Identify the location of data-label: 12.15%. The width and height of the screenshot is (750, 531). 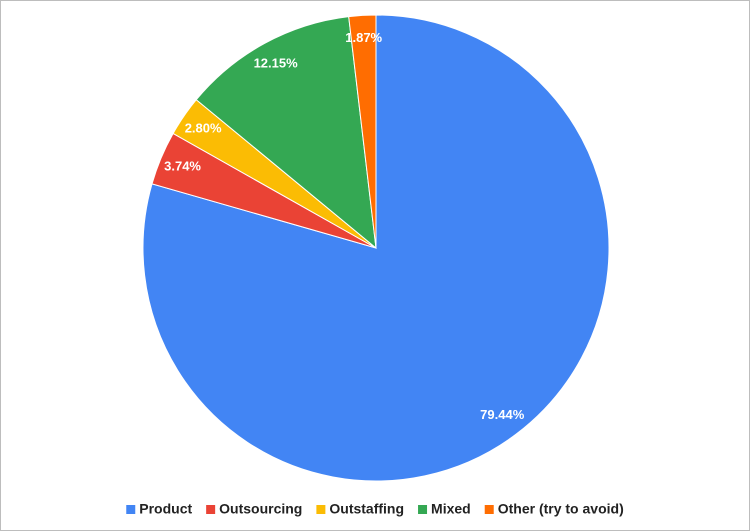
(276, 62).